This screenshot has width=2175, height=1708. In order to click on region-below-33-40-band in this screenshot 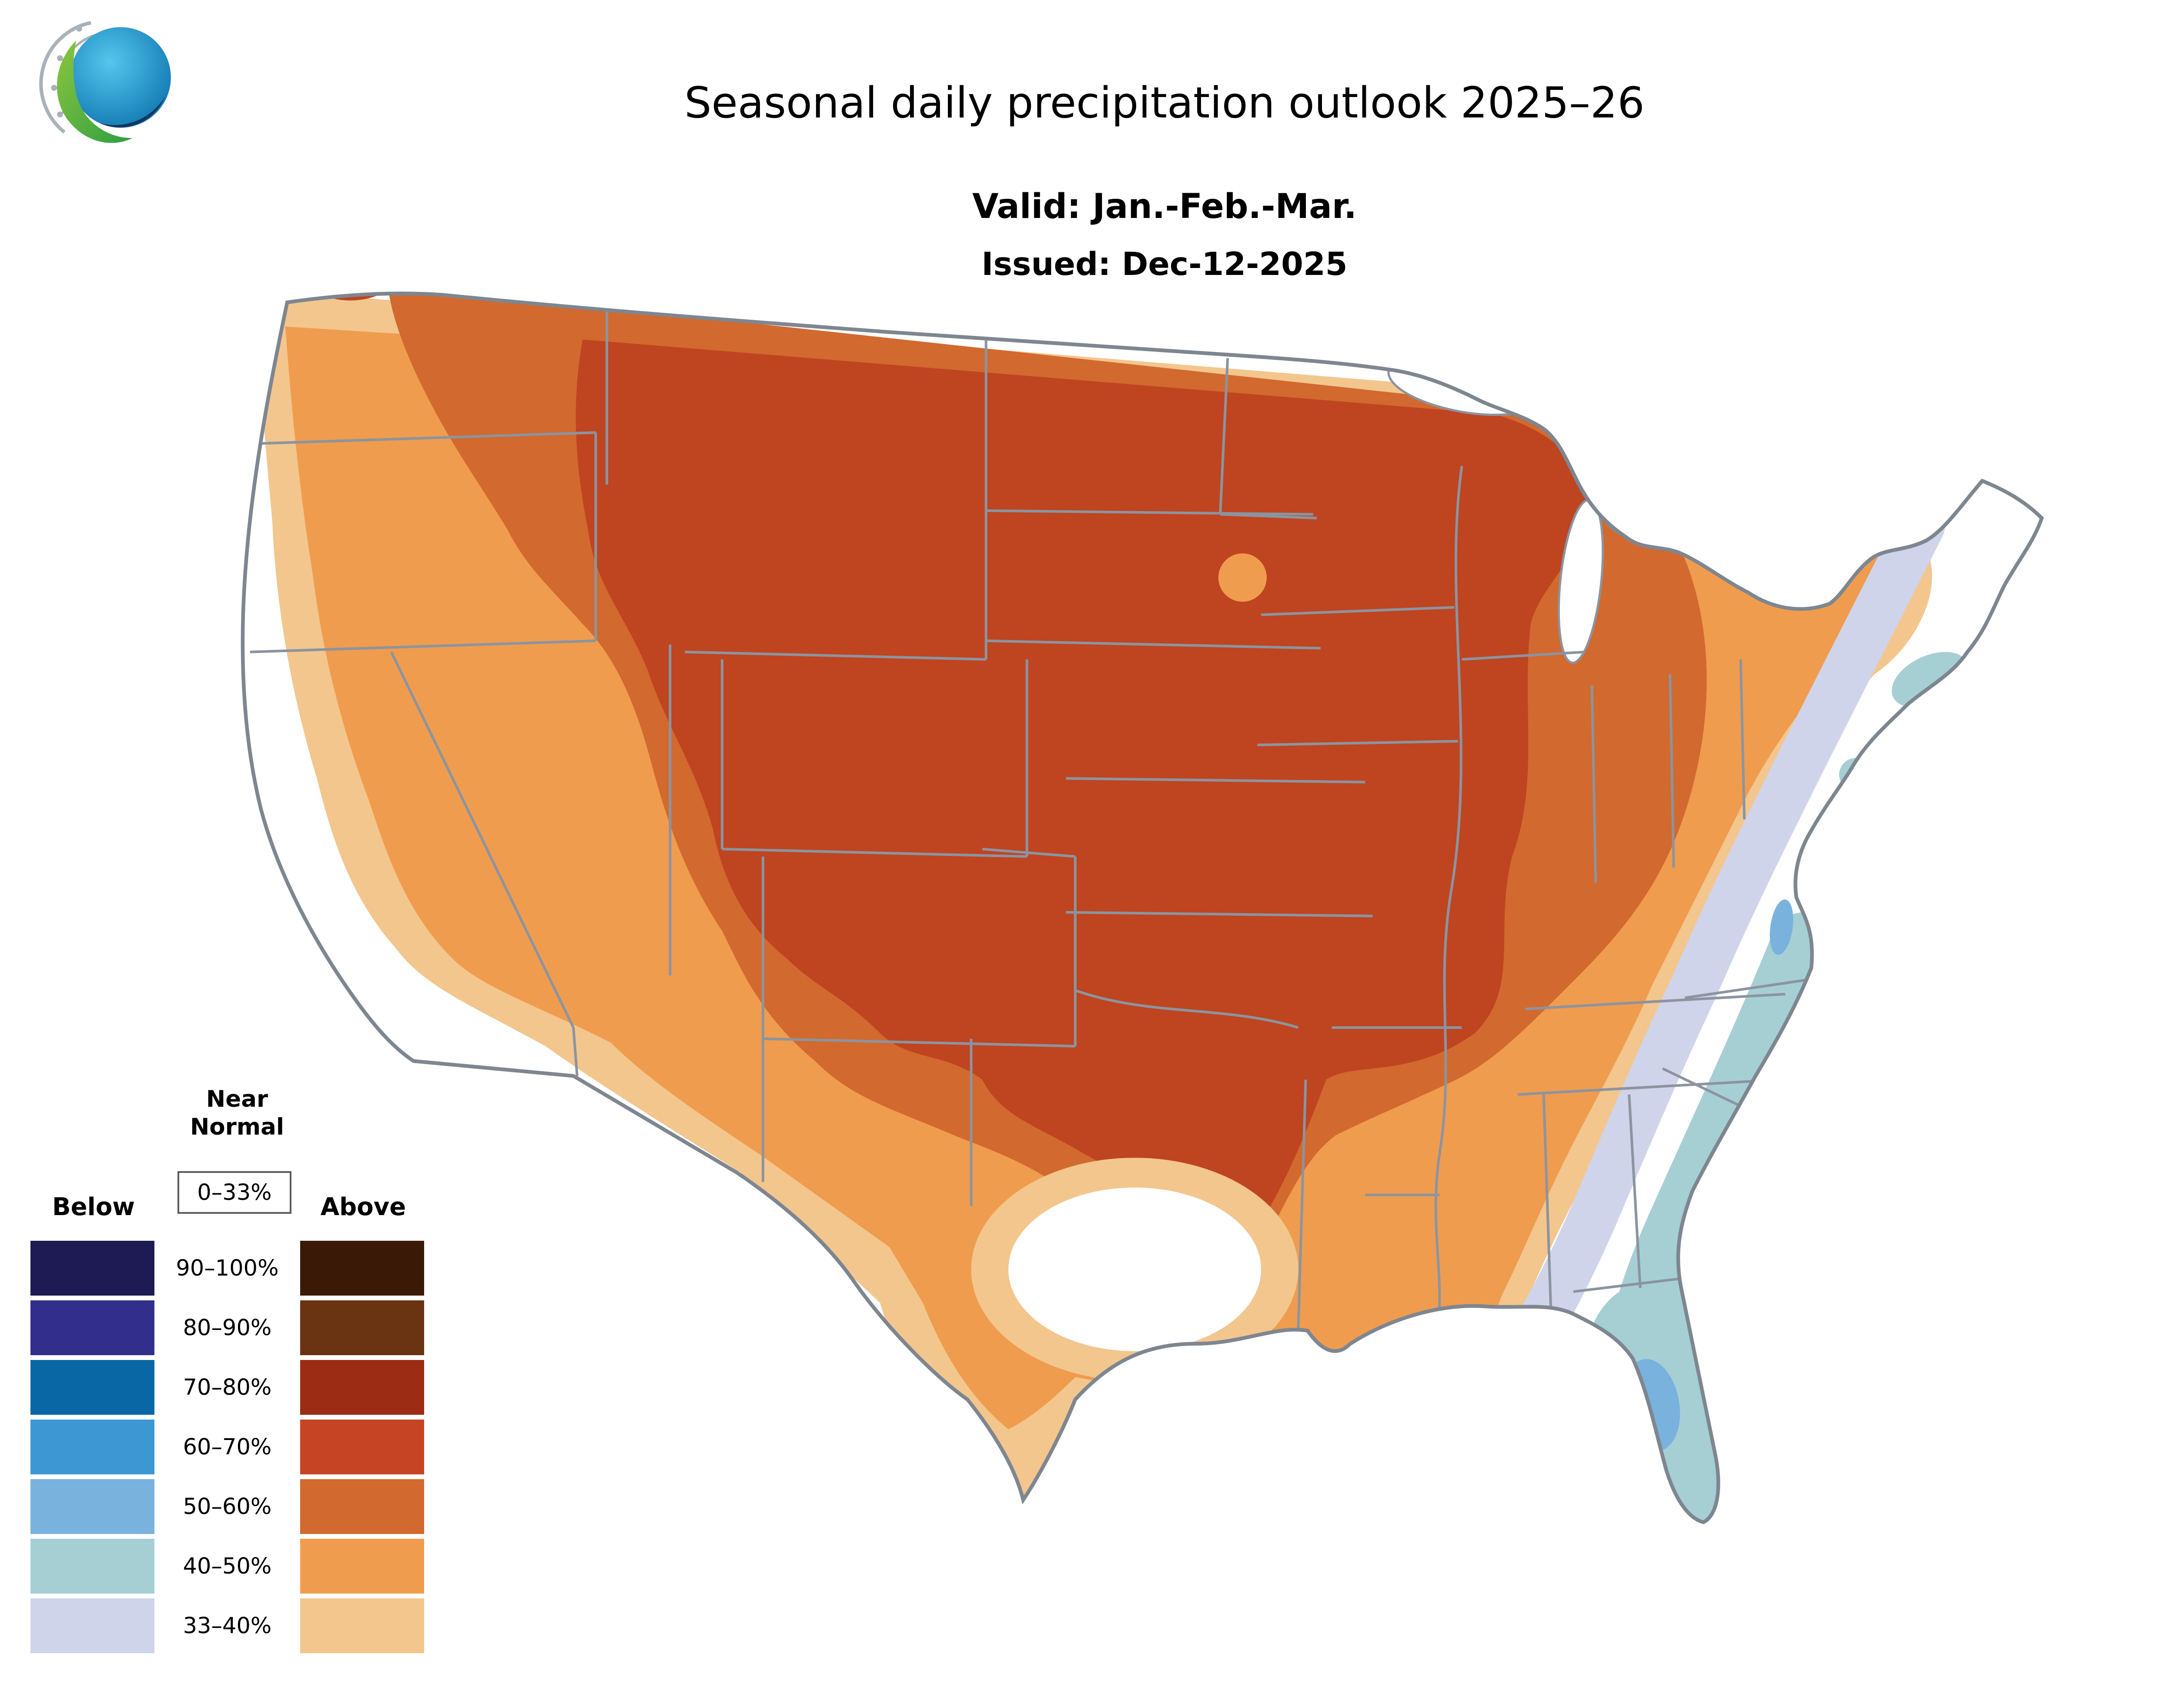, I will do `click(1728, 927)`.